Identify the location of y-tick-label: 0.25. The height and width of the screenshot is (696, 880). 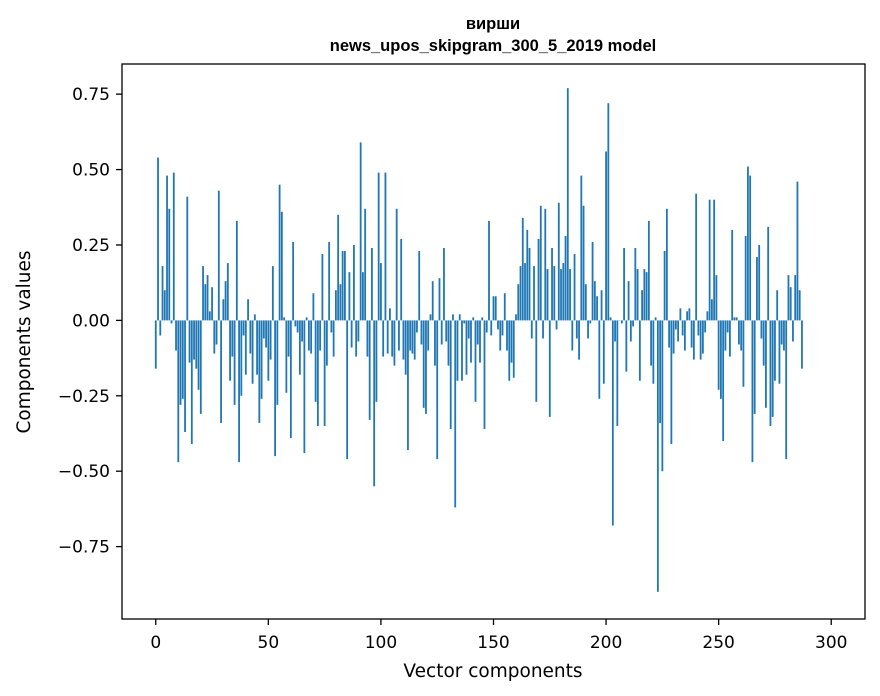
(91, 246).